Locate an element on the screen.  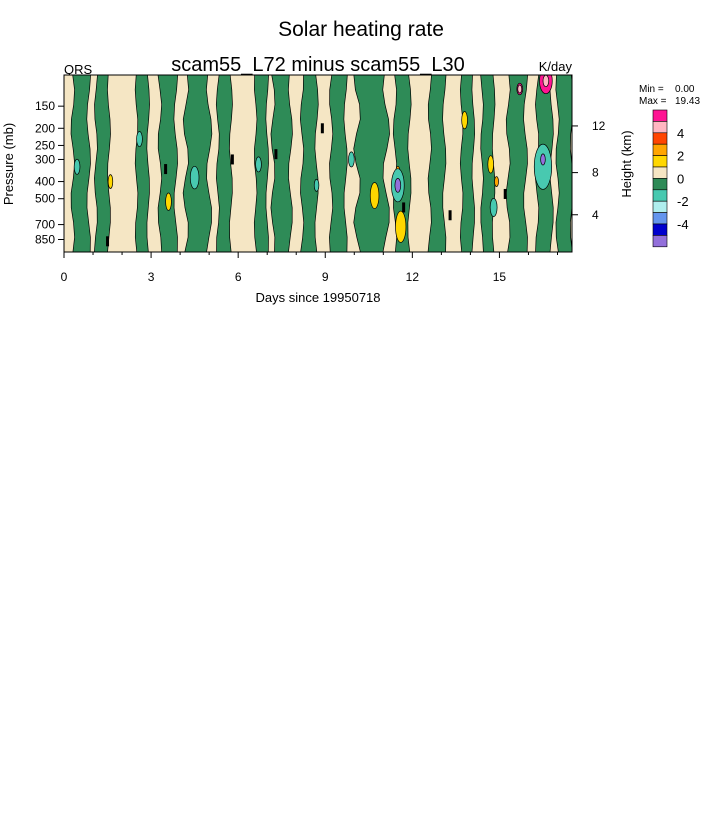
variable-label: QRS is located at coordinates (78, 69).